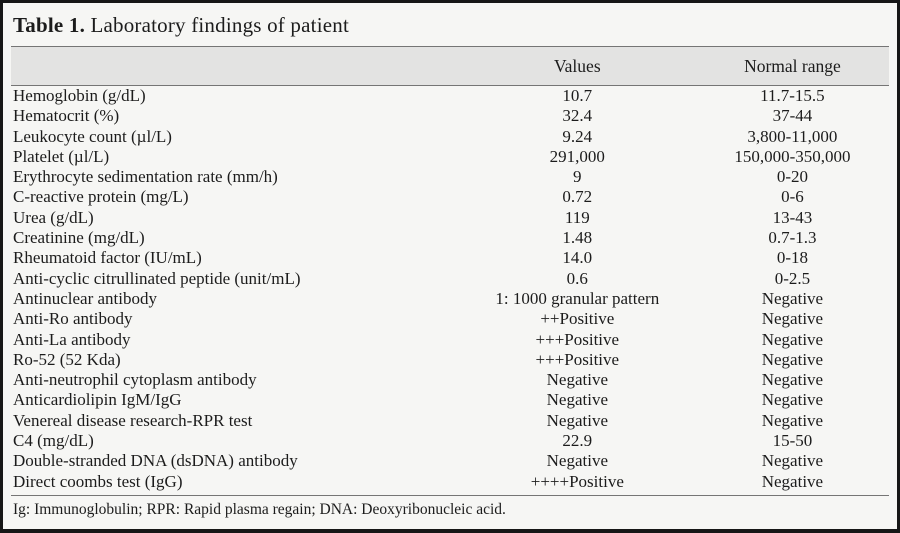  Describe the element at coordinates (577, 258) in the screenshot. I see `value-cell: 14.0` at that location.